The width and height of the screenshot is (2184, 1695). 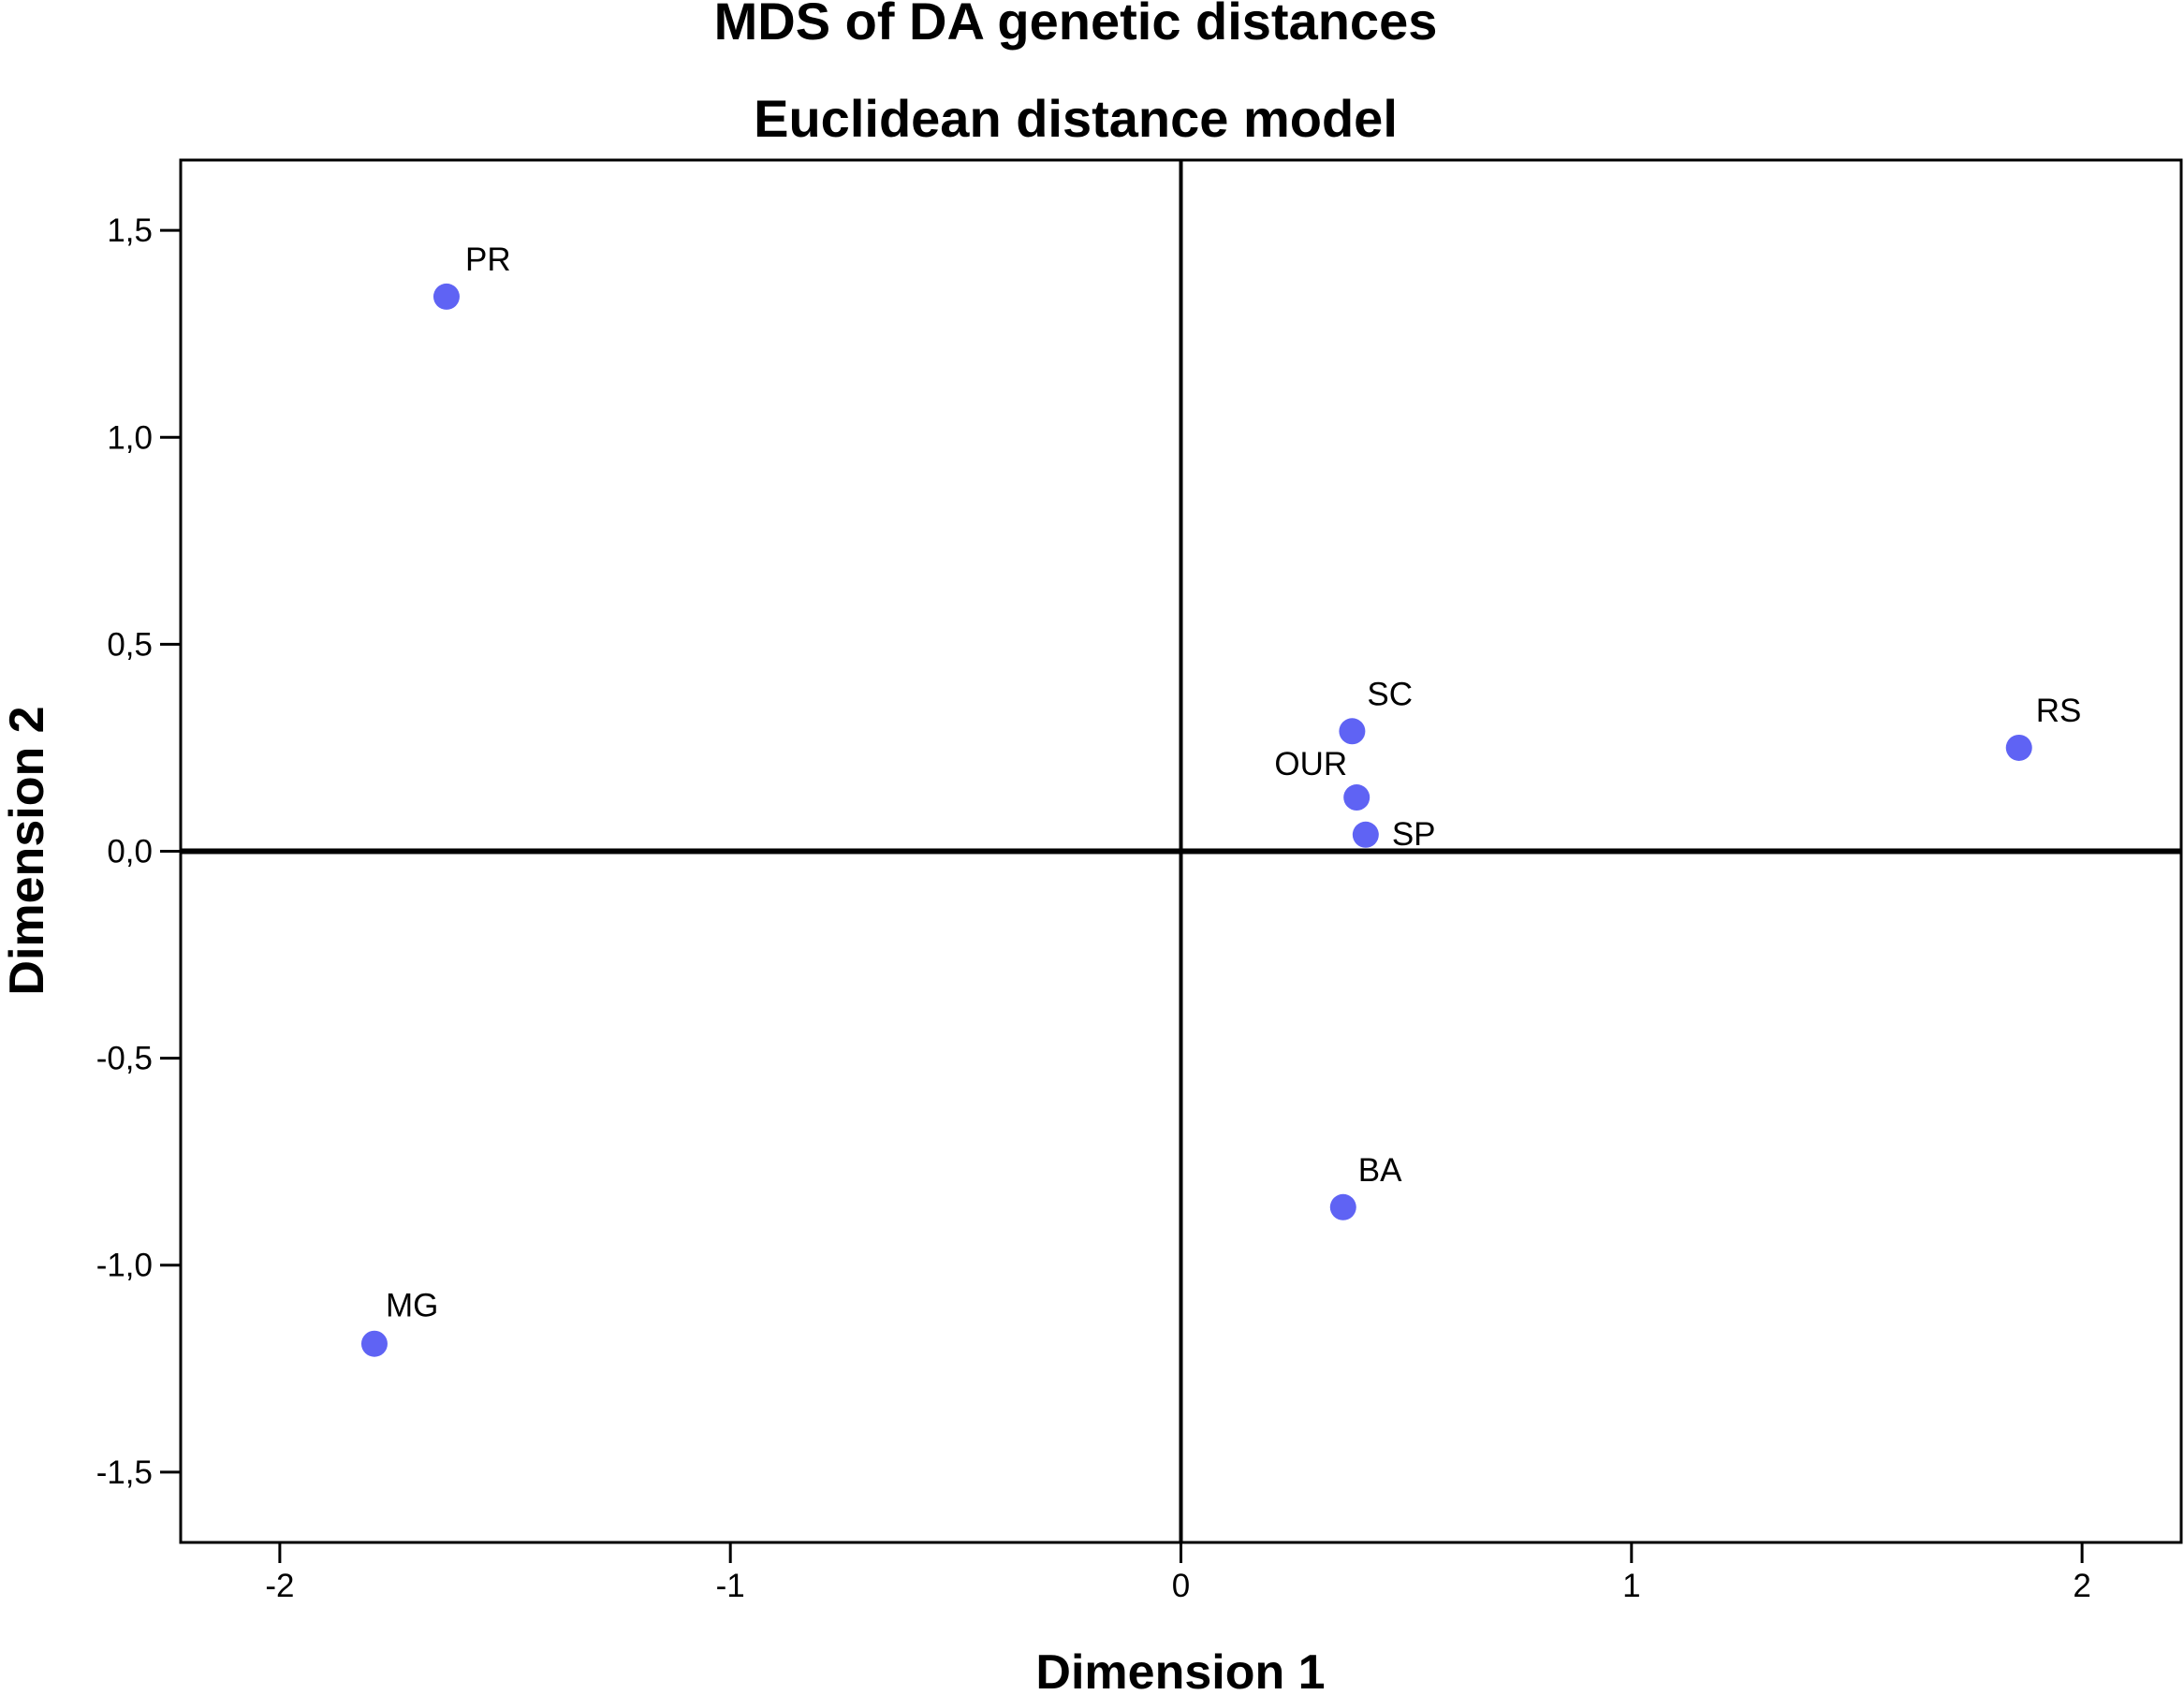 What do you see at coordinates (1181, 1586) in the screenshot?
I see `x-tick-label: 0` at bounding box center [1181, 1586].